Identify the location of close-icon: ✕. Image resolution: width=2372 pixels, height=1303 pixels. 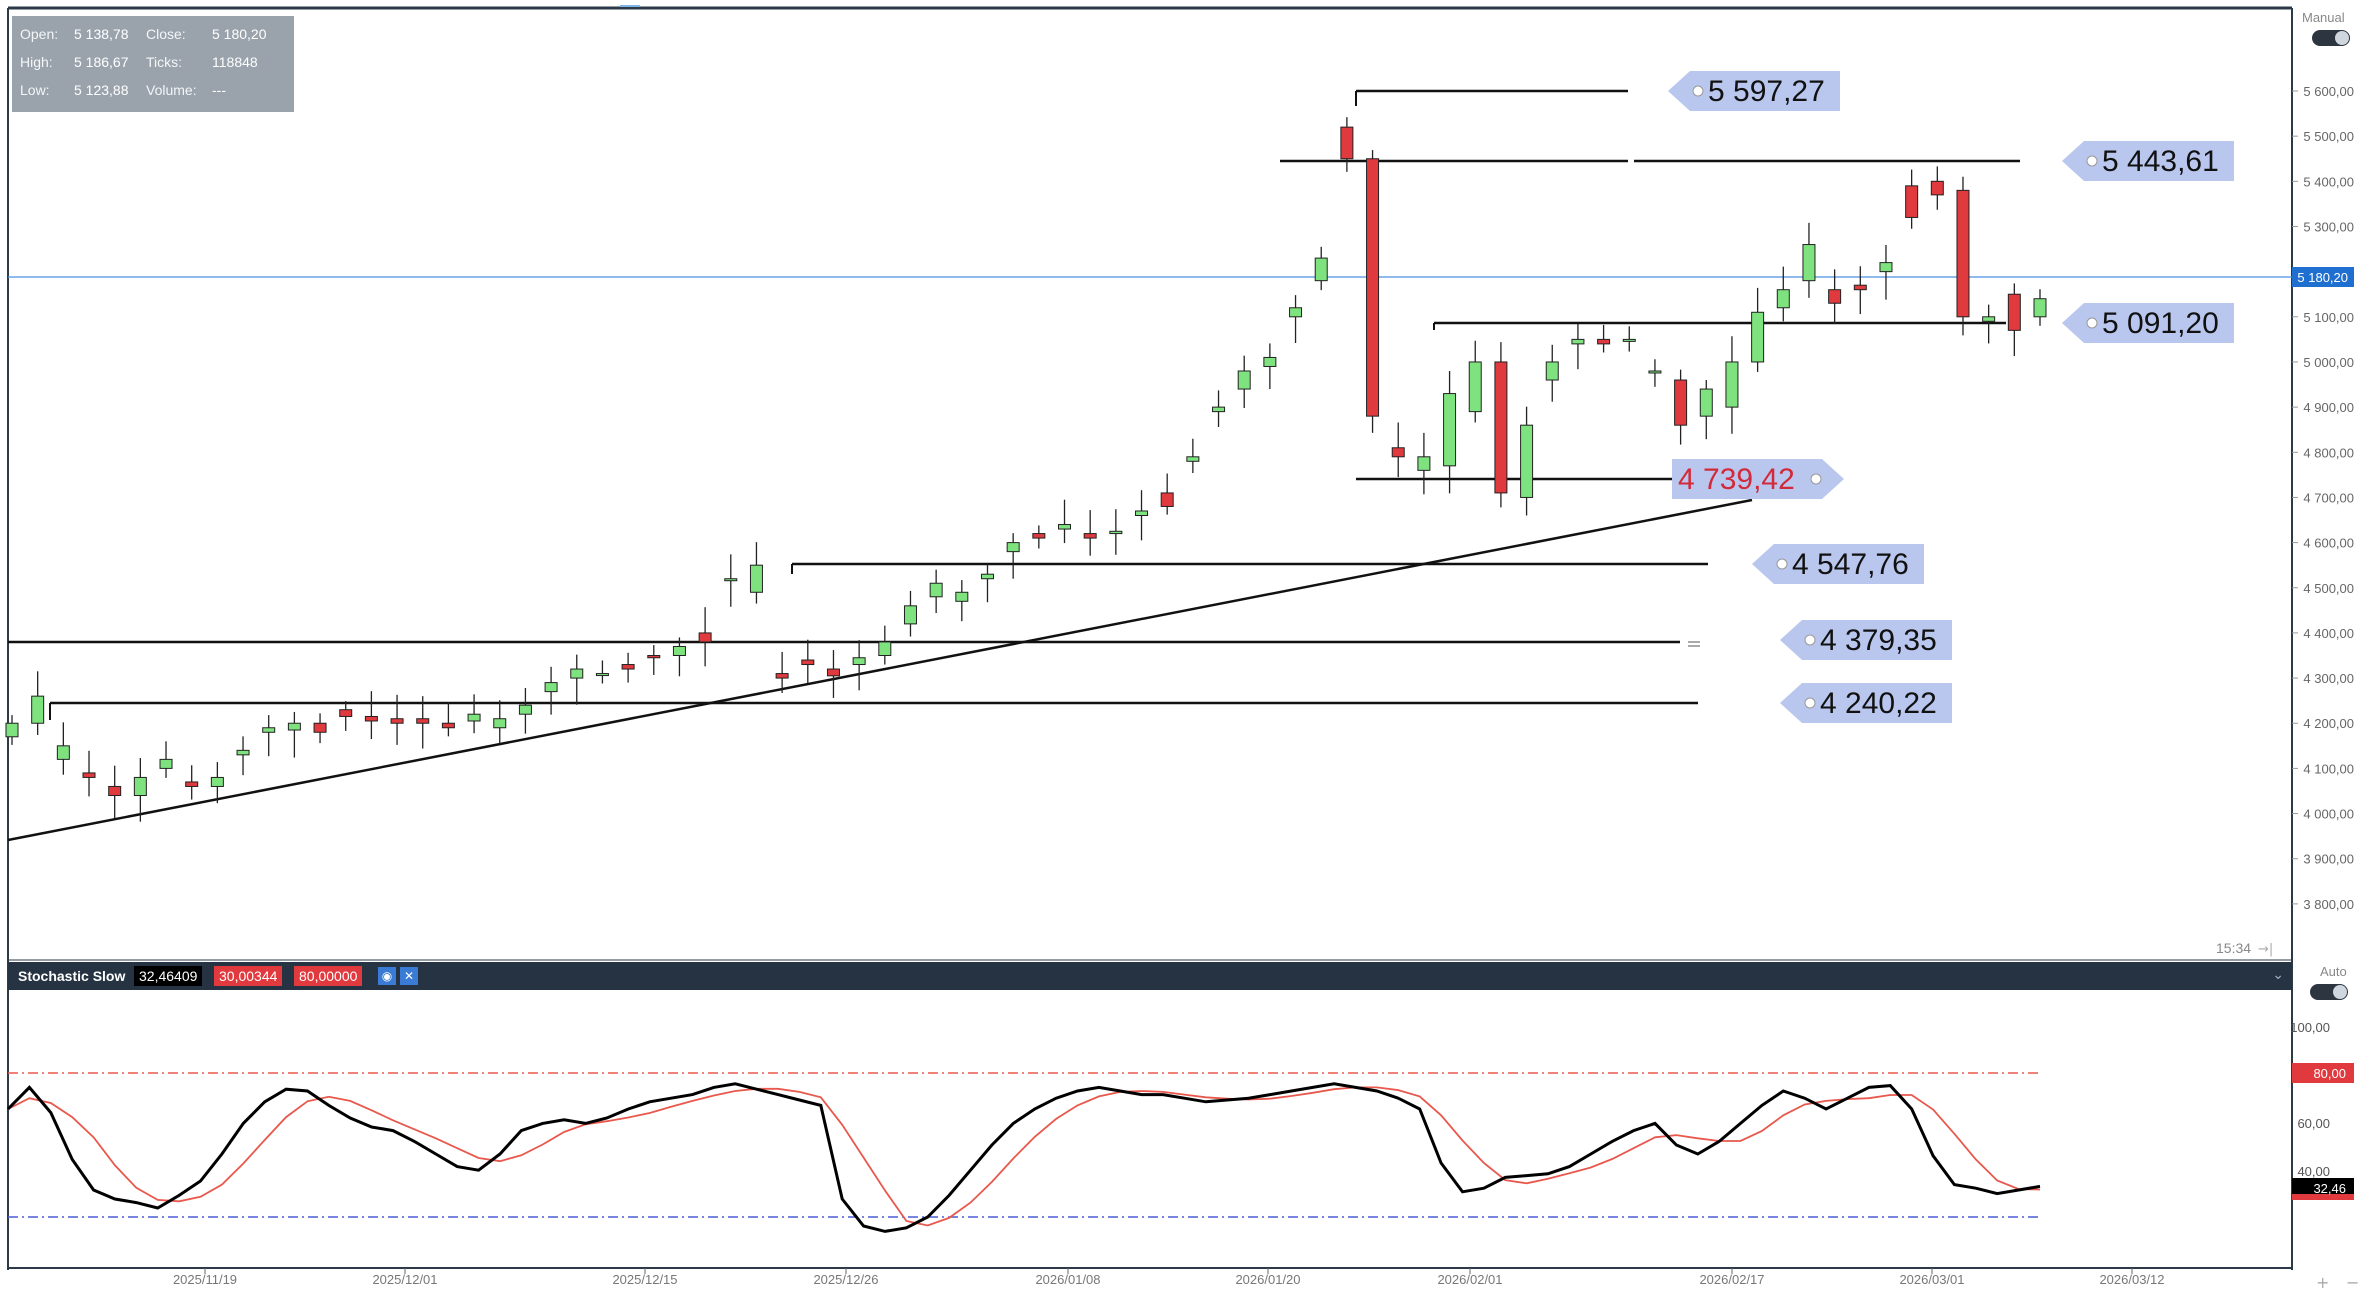
(409, 976).